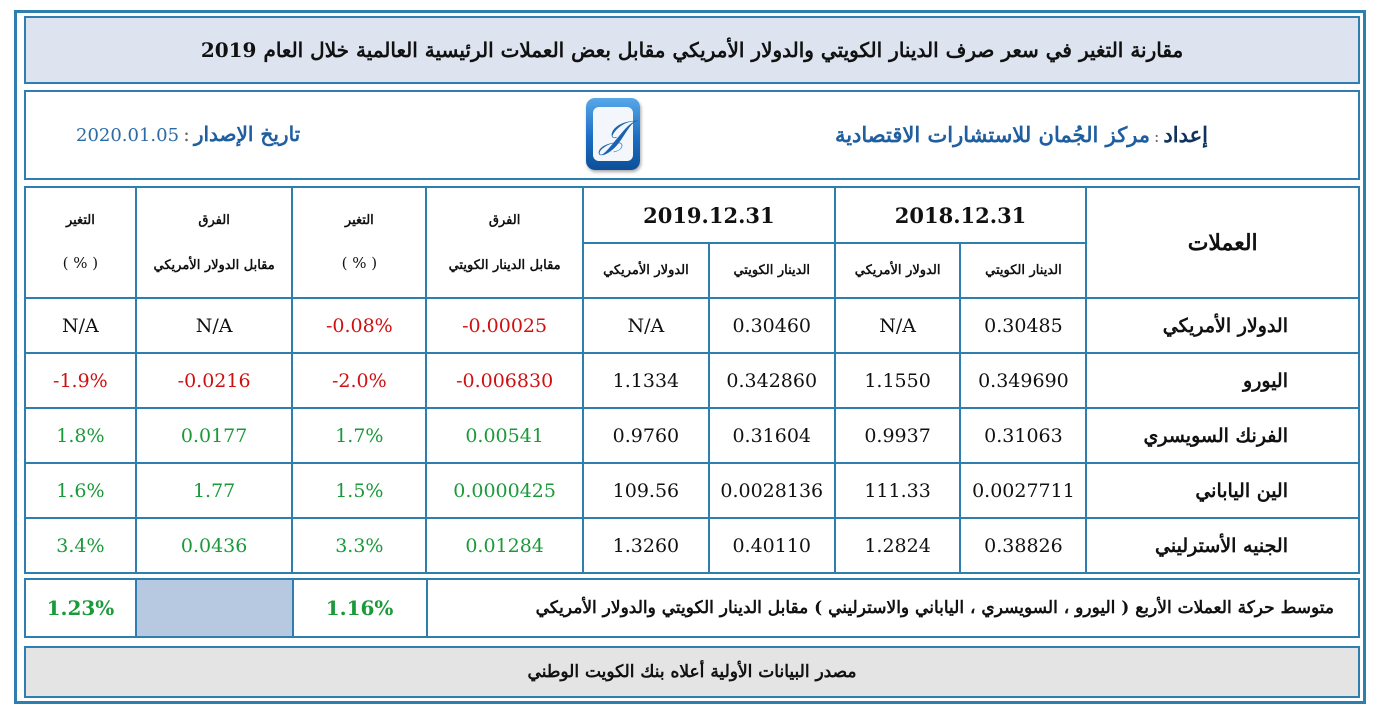 This screenshot has width=1398, height=718. What do you see at coordinates (1023, 490) in the screenshot?
I see `kwd-2018-cell: 0.0027711` at bounding box center [1023, 490].